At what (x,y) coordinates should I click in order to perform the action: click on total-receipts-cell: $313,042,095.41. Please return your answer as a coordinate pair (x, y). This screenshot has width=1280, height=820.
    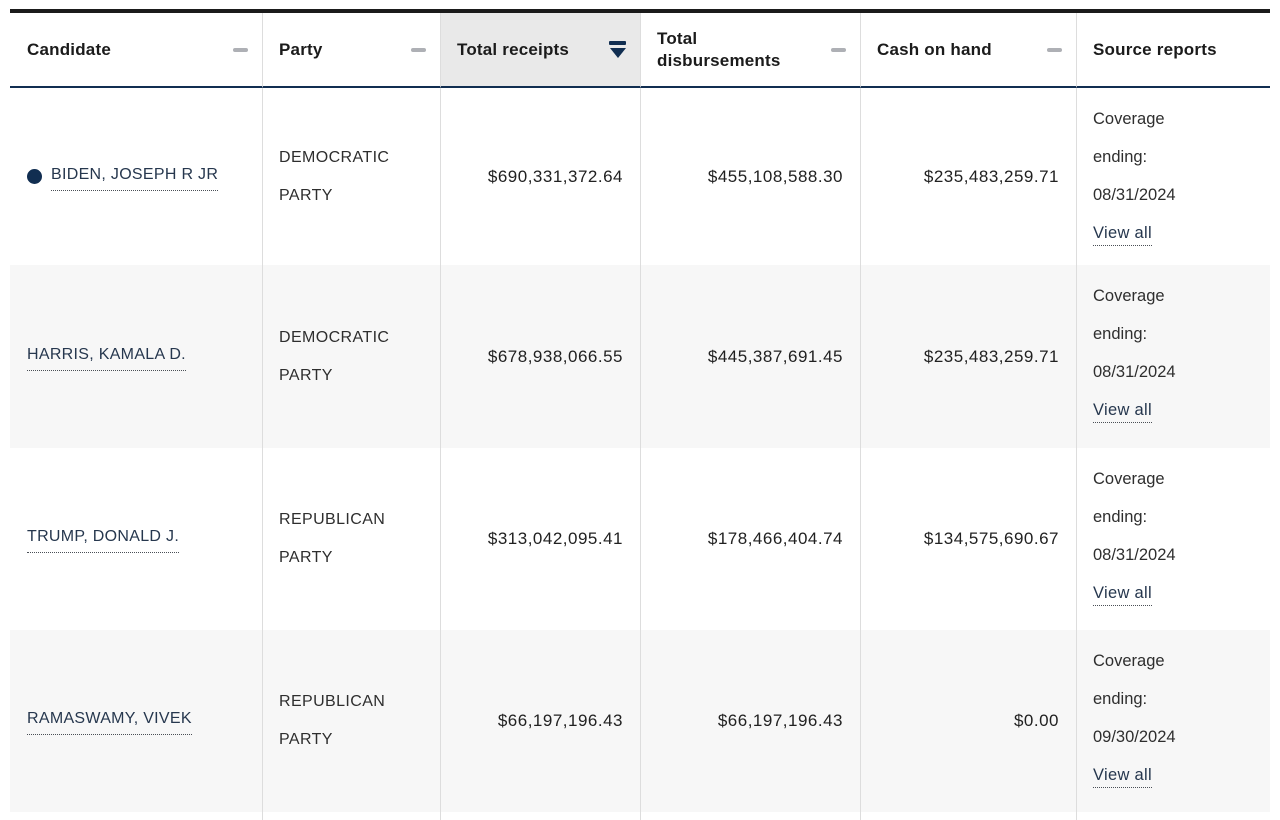
    Looking at the image, I should click on (540, 539).